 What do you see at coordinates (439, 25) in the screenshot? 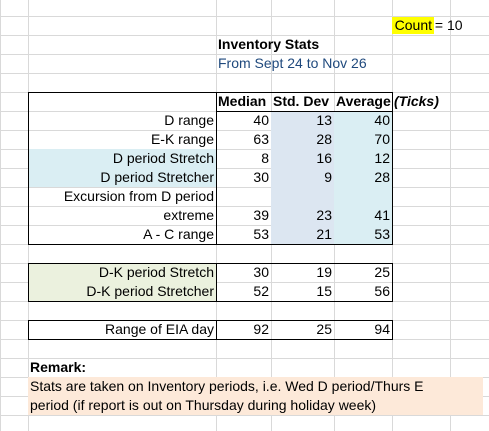
I see `count-equals: =` at bounding box center [439, 25].